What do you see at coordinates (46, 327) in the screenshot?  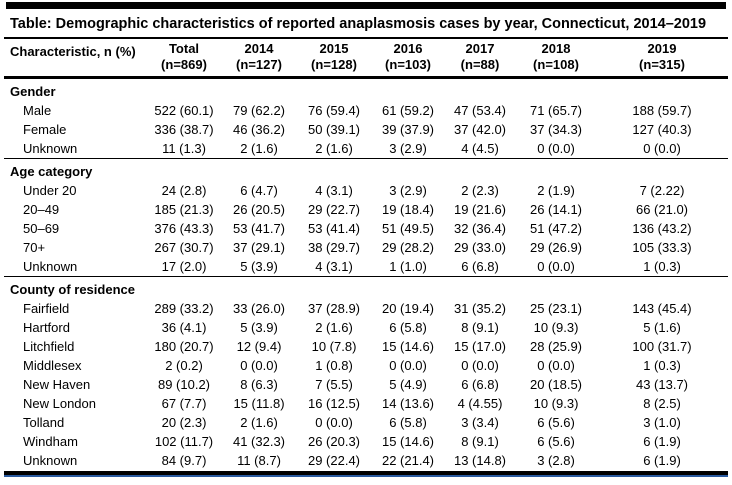 I see `row-label: Hartford` at bounding box center [46, 327].